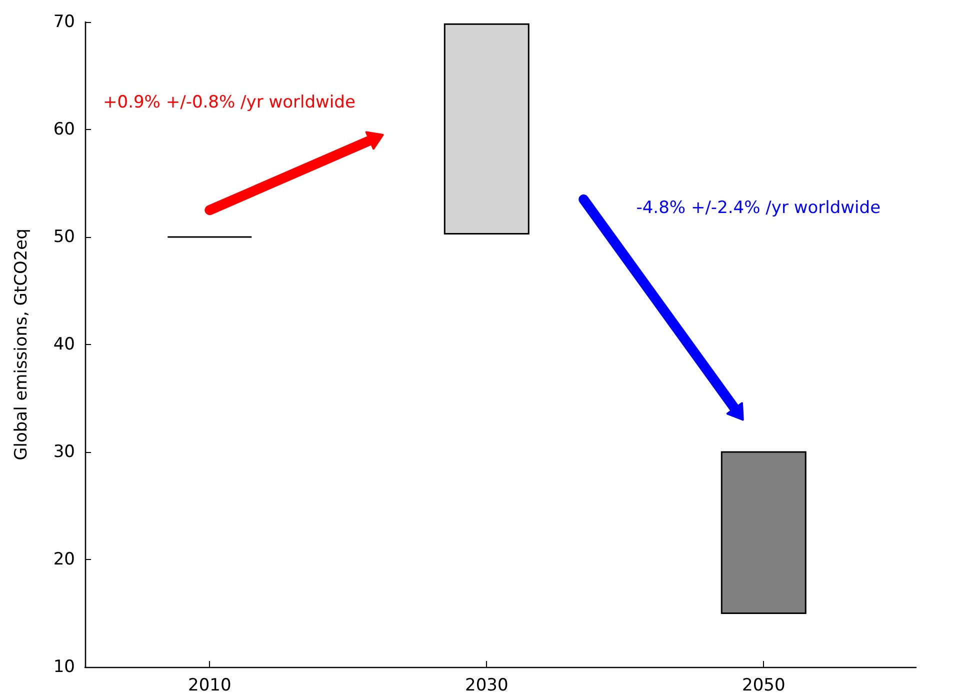  What do you see at coordinates (64, 22) in the screenshot?
I see `y-tick-label: 70` at bounding box center [64, 22].